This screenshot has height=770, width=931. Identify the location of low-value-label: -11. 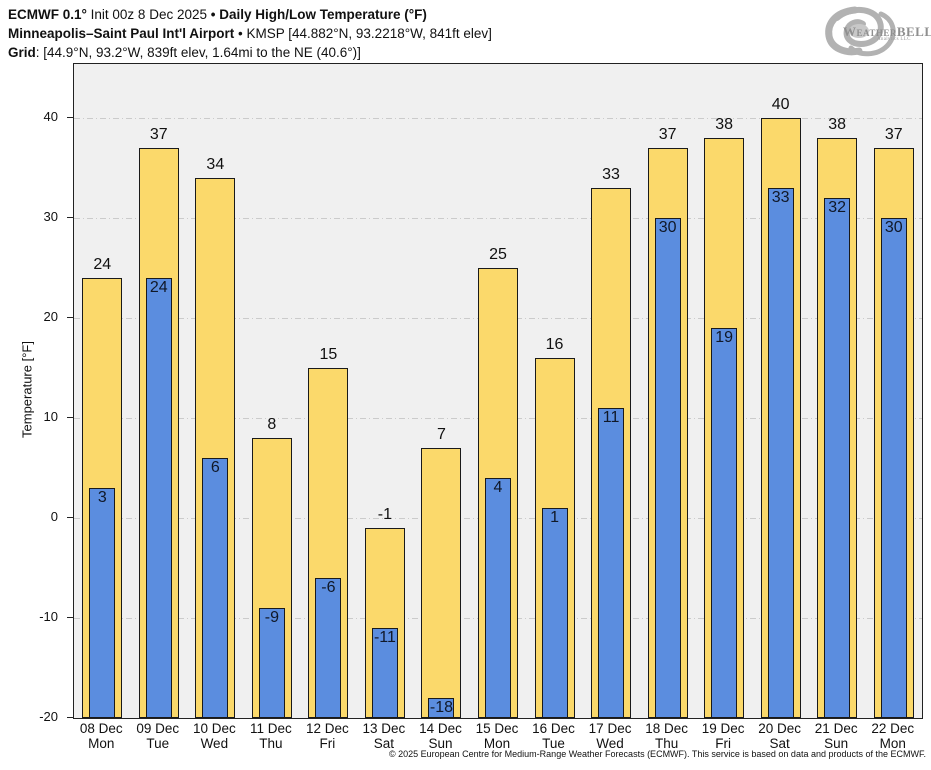
(384, 637).